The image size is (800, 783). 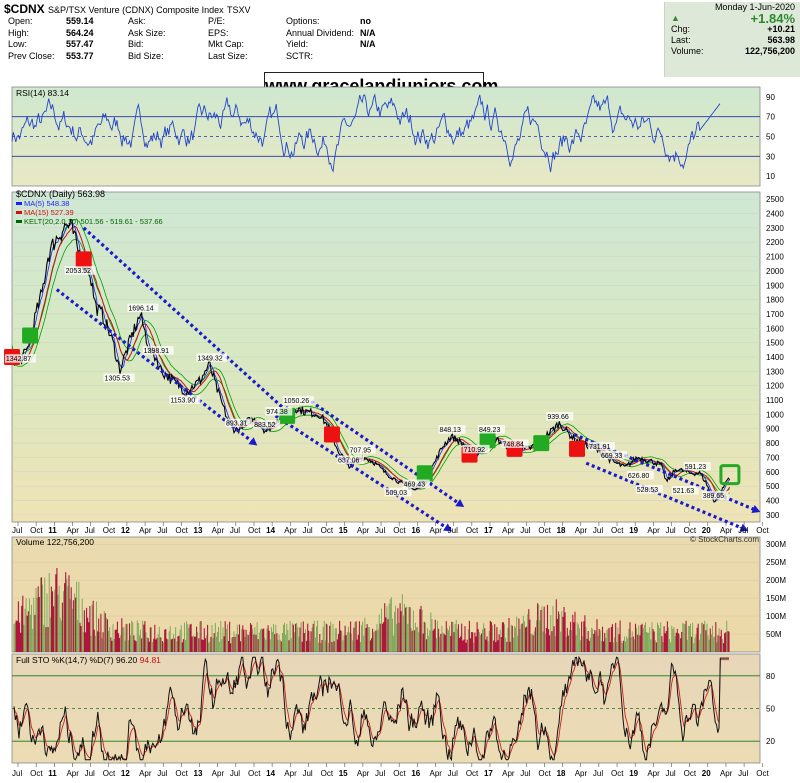 I want to click on up-arrow-icon: ▲, so click(x=675, y=18).